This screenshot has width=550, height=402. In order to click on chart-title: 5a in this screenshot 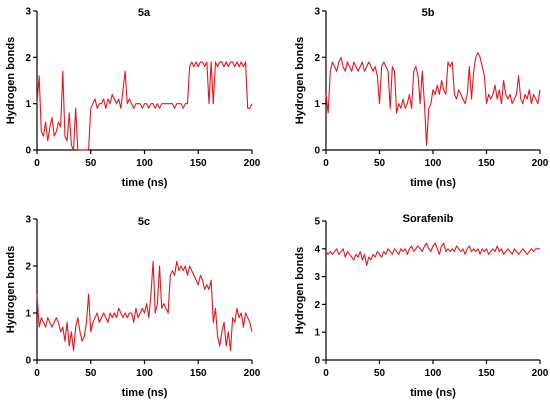, I will do `click(144, 13)`.